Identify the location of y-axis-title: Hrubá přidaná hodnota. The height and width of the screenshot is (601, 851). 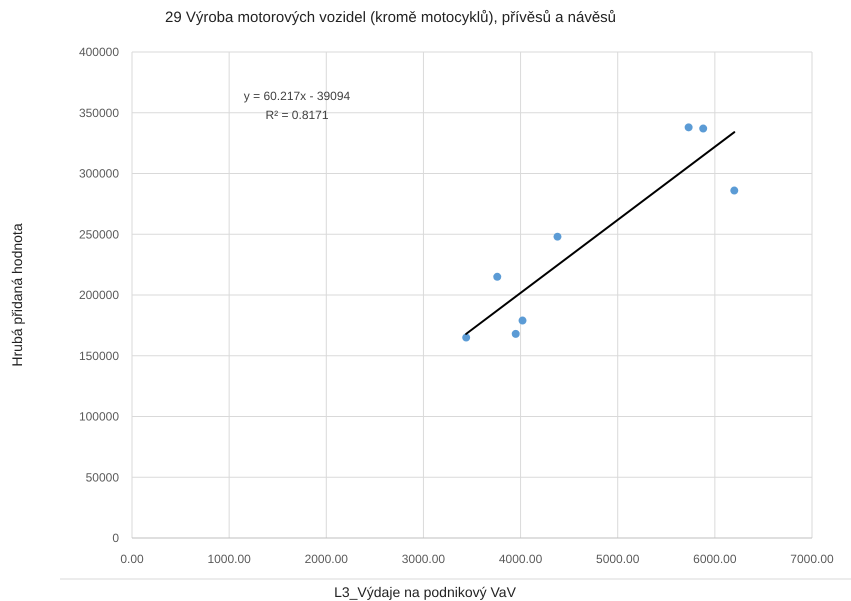
(17, 295).